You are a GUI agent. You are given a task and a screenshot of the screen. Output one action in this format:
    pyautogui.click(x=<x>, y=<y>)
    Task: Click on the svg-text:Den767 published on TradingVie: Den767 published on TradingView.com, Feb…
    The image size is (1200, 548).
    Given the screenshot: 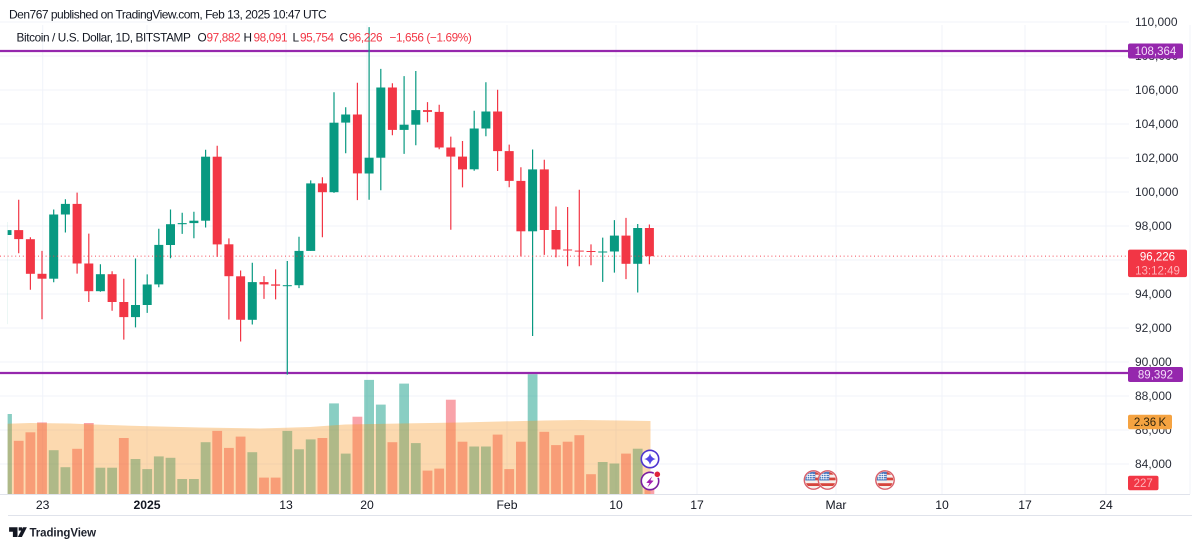 What is the action you would take?
    pyautogui.click(x=168, y=15)
    